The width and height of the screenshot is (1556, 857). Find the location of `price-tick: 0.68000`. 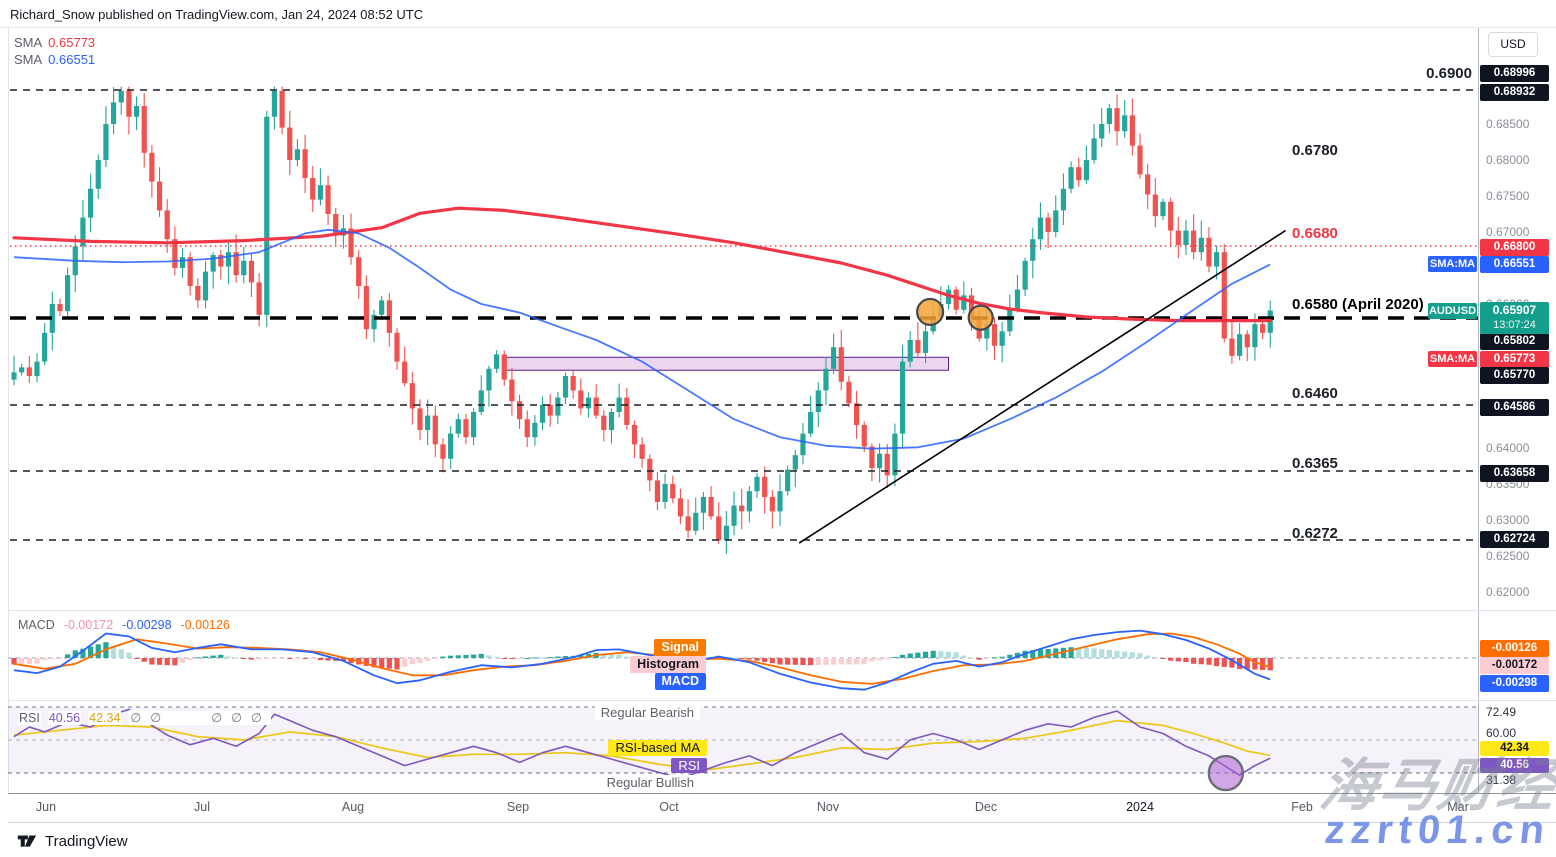

price-tick: 0.68000 is located at coordinates (1508, 160).